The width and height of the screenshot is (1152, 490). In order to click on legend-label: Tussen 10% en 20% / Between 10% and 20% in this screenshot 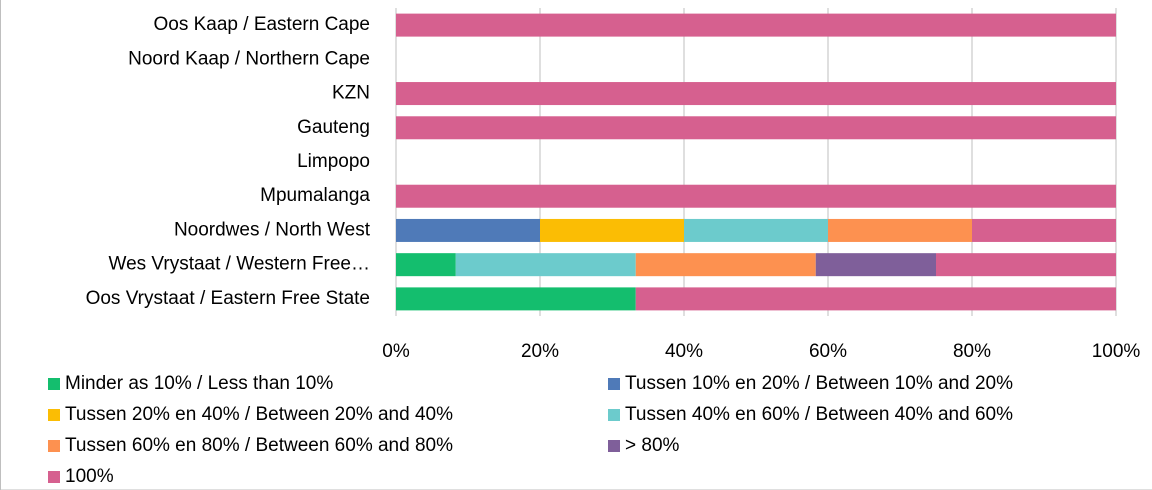, I will do `click(819, 383)`.